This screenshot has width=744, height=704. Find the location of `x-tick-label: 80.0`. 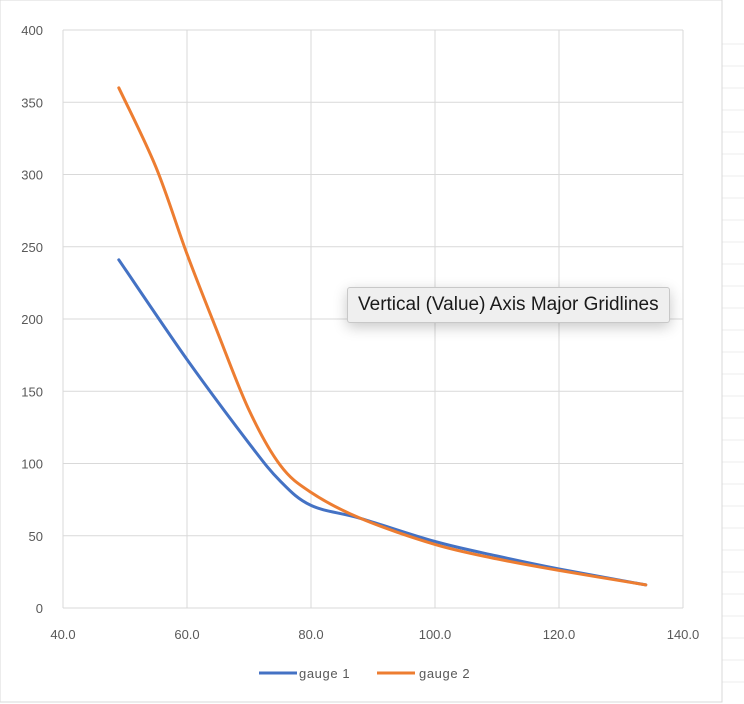

x-tick-label: 80.0 is located at coordinates (310, 634).